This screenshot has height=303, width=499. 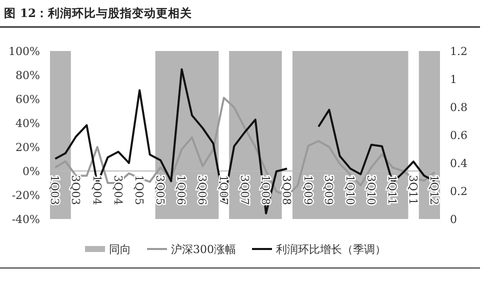 I want to click on legend-label: 利润环比增长（季调）, so click(x=331, y=249).